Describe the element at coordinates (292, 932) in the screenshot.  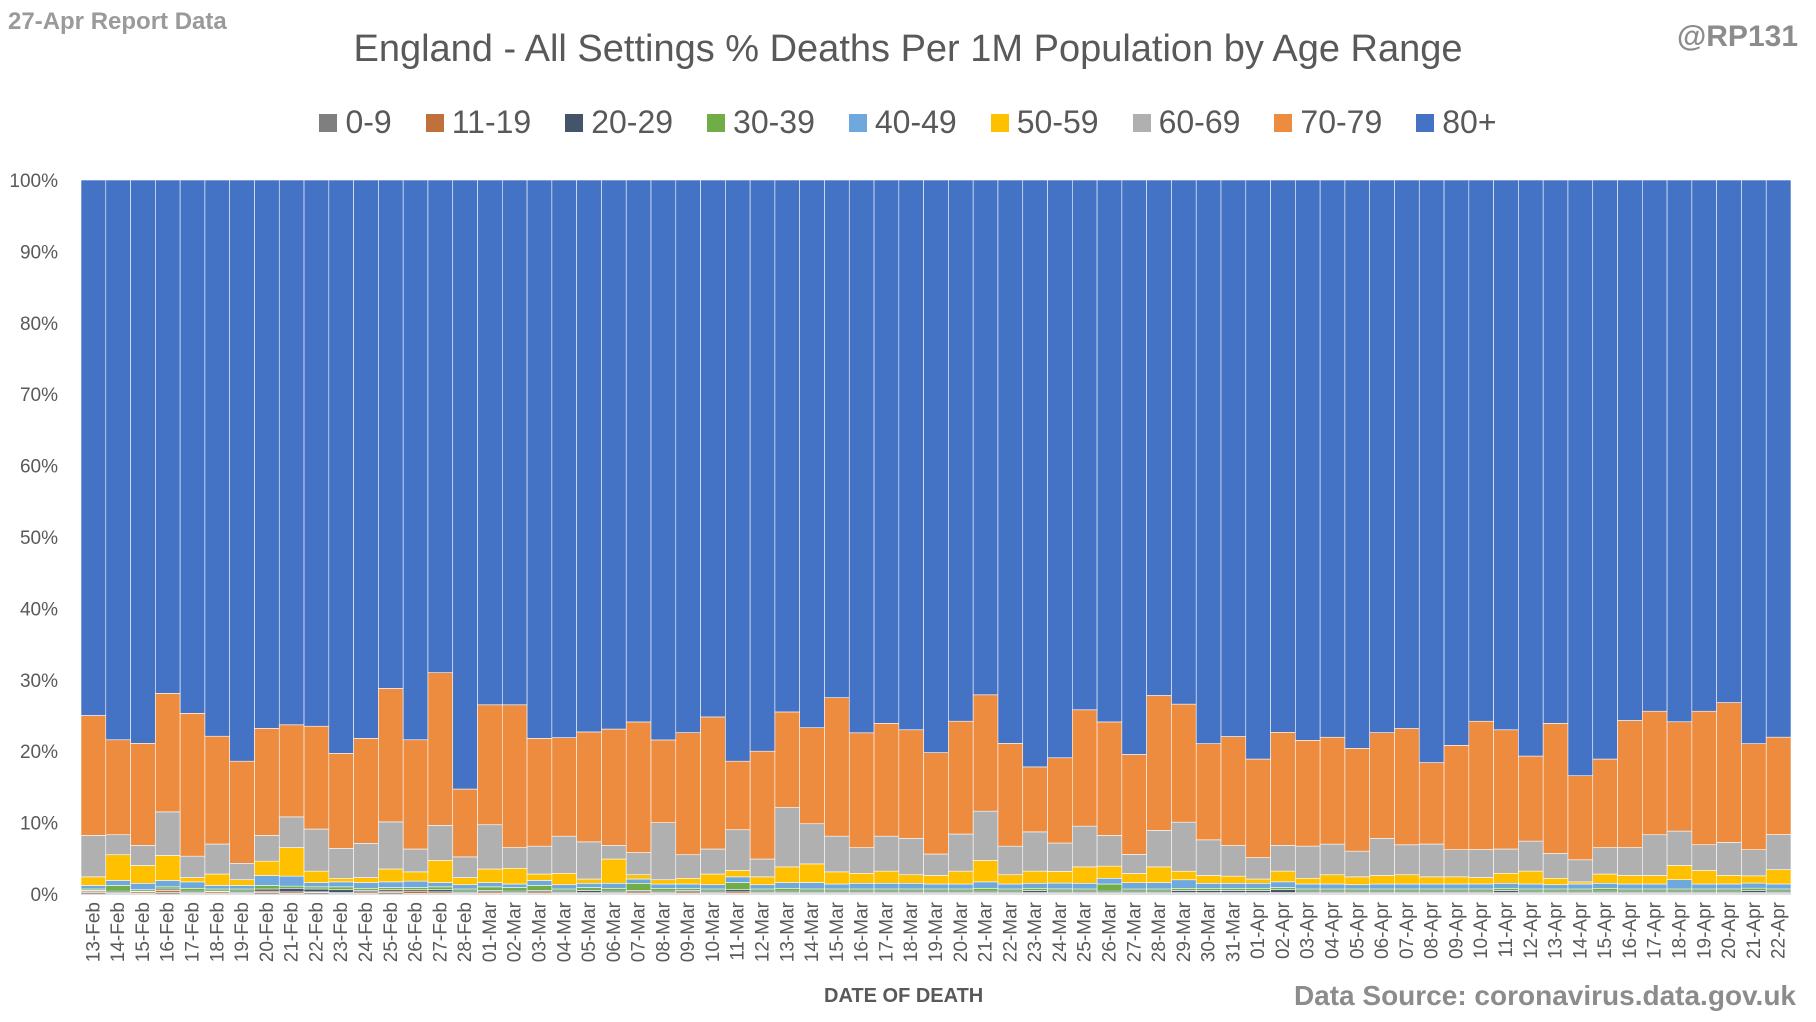
I see `x-tick-label: 21-Feb` at that location.